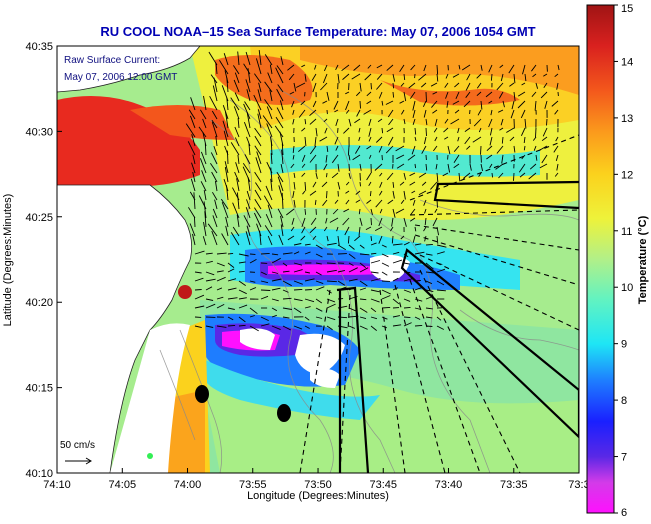 The image size is (651, 524). I want to click on small-green-spot, so click(150, 456).